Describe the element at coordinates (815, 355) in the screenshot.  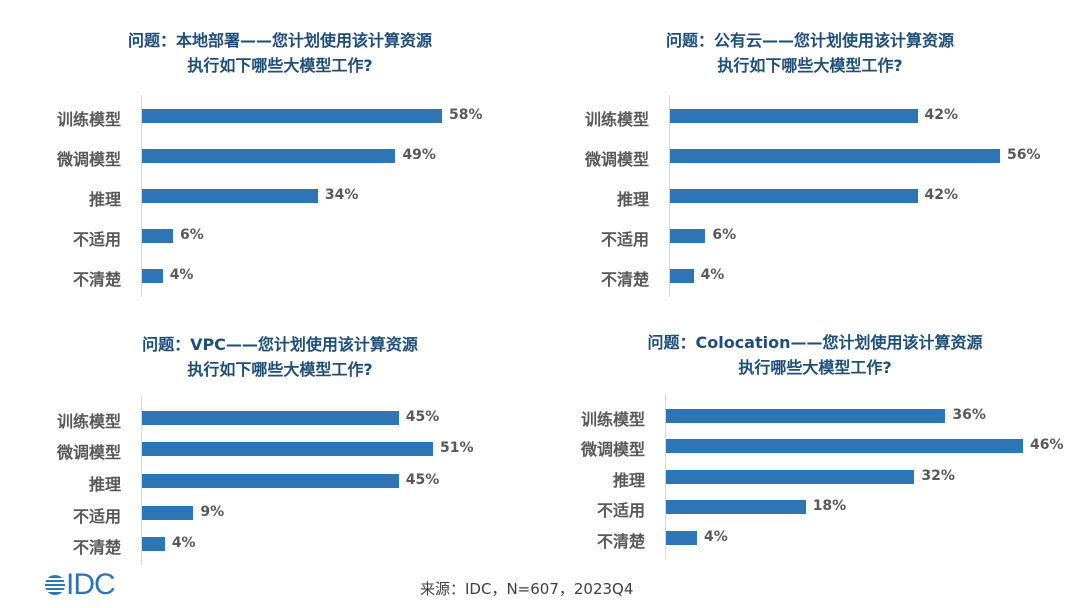
I see `chart-title: 问题：Colocation——您计划使用该计算资源 执行哪些大模型工作?` at that location.